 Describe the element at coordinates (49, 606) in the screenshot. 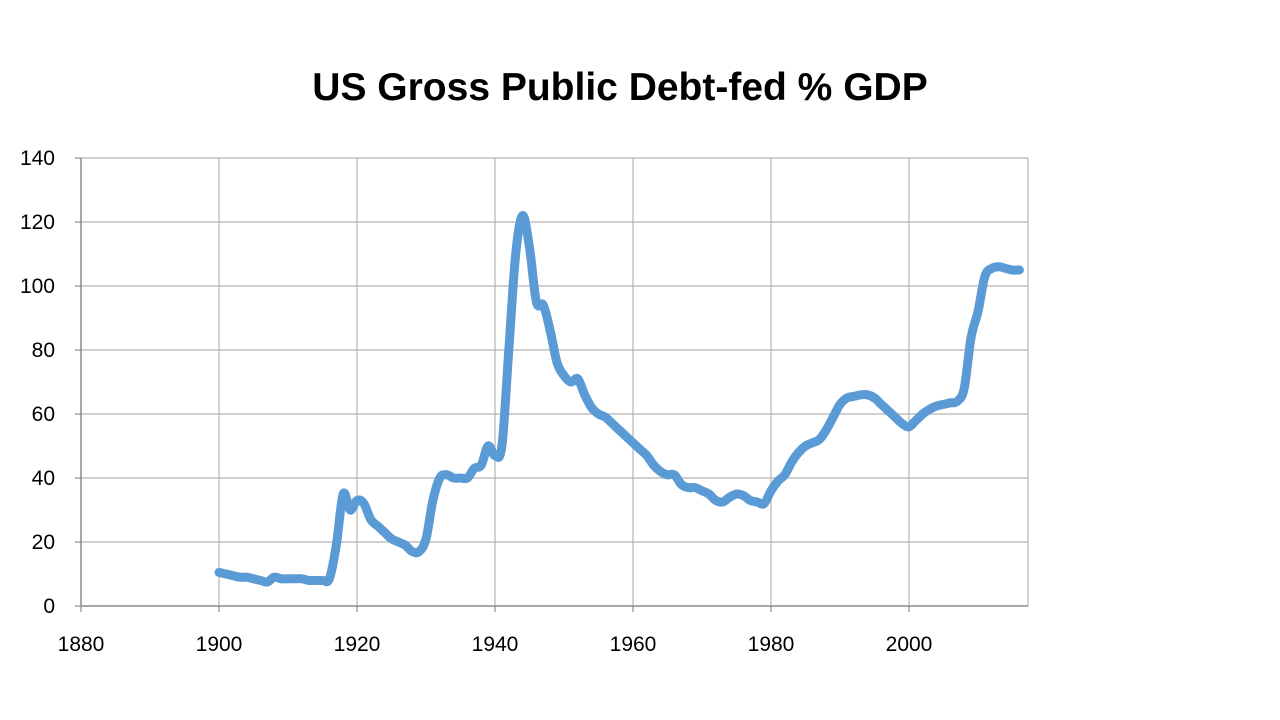

I see `y-tick-label: 0` at that location.